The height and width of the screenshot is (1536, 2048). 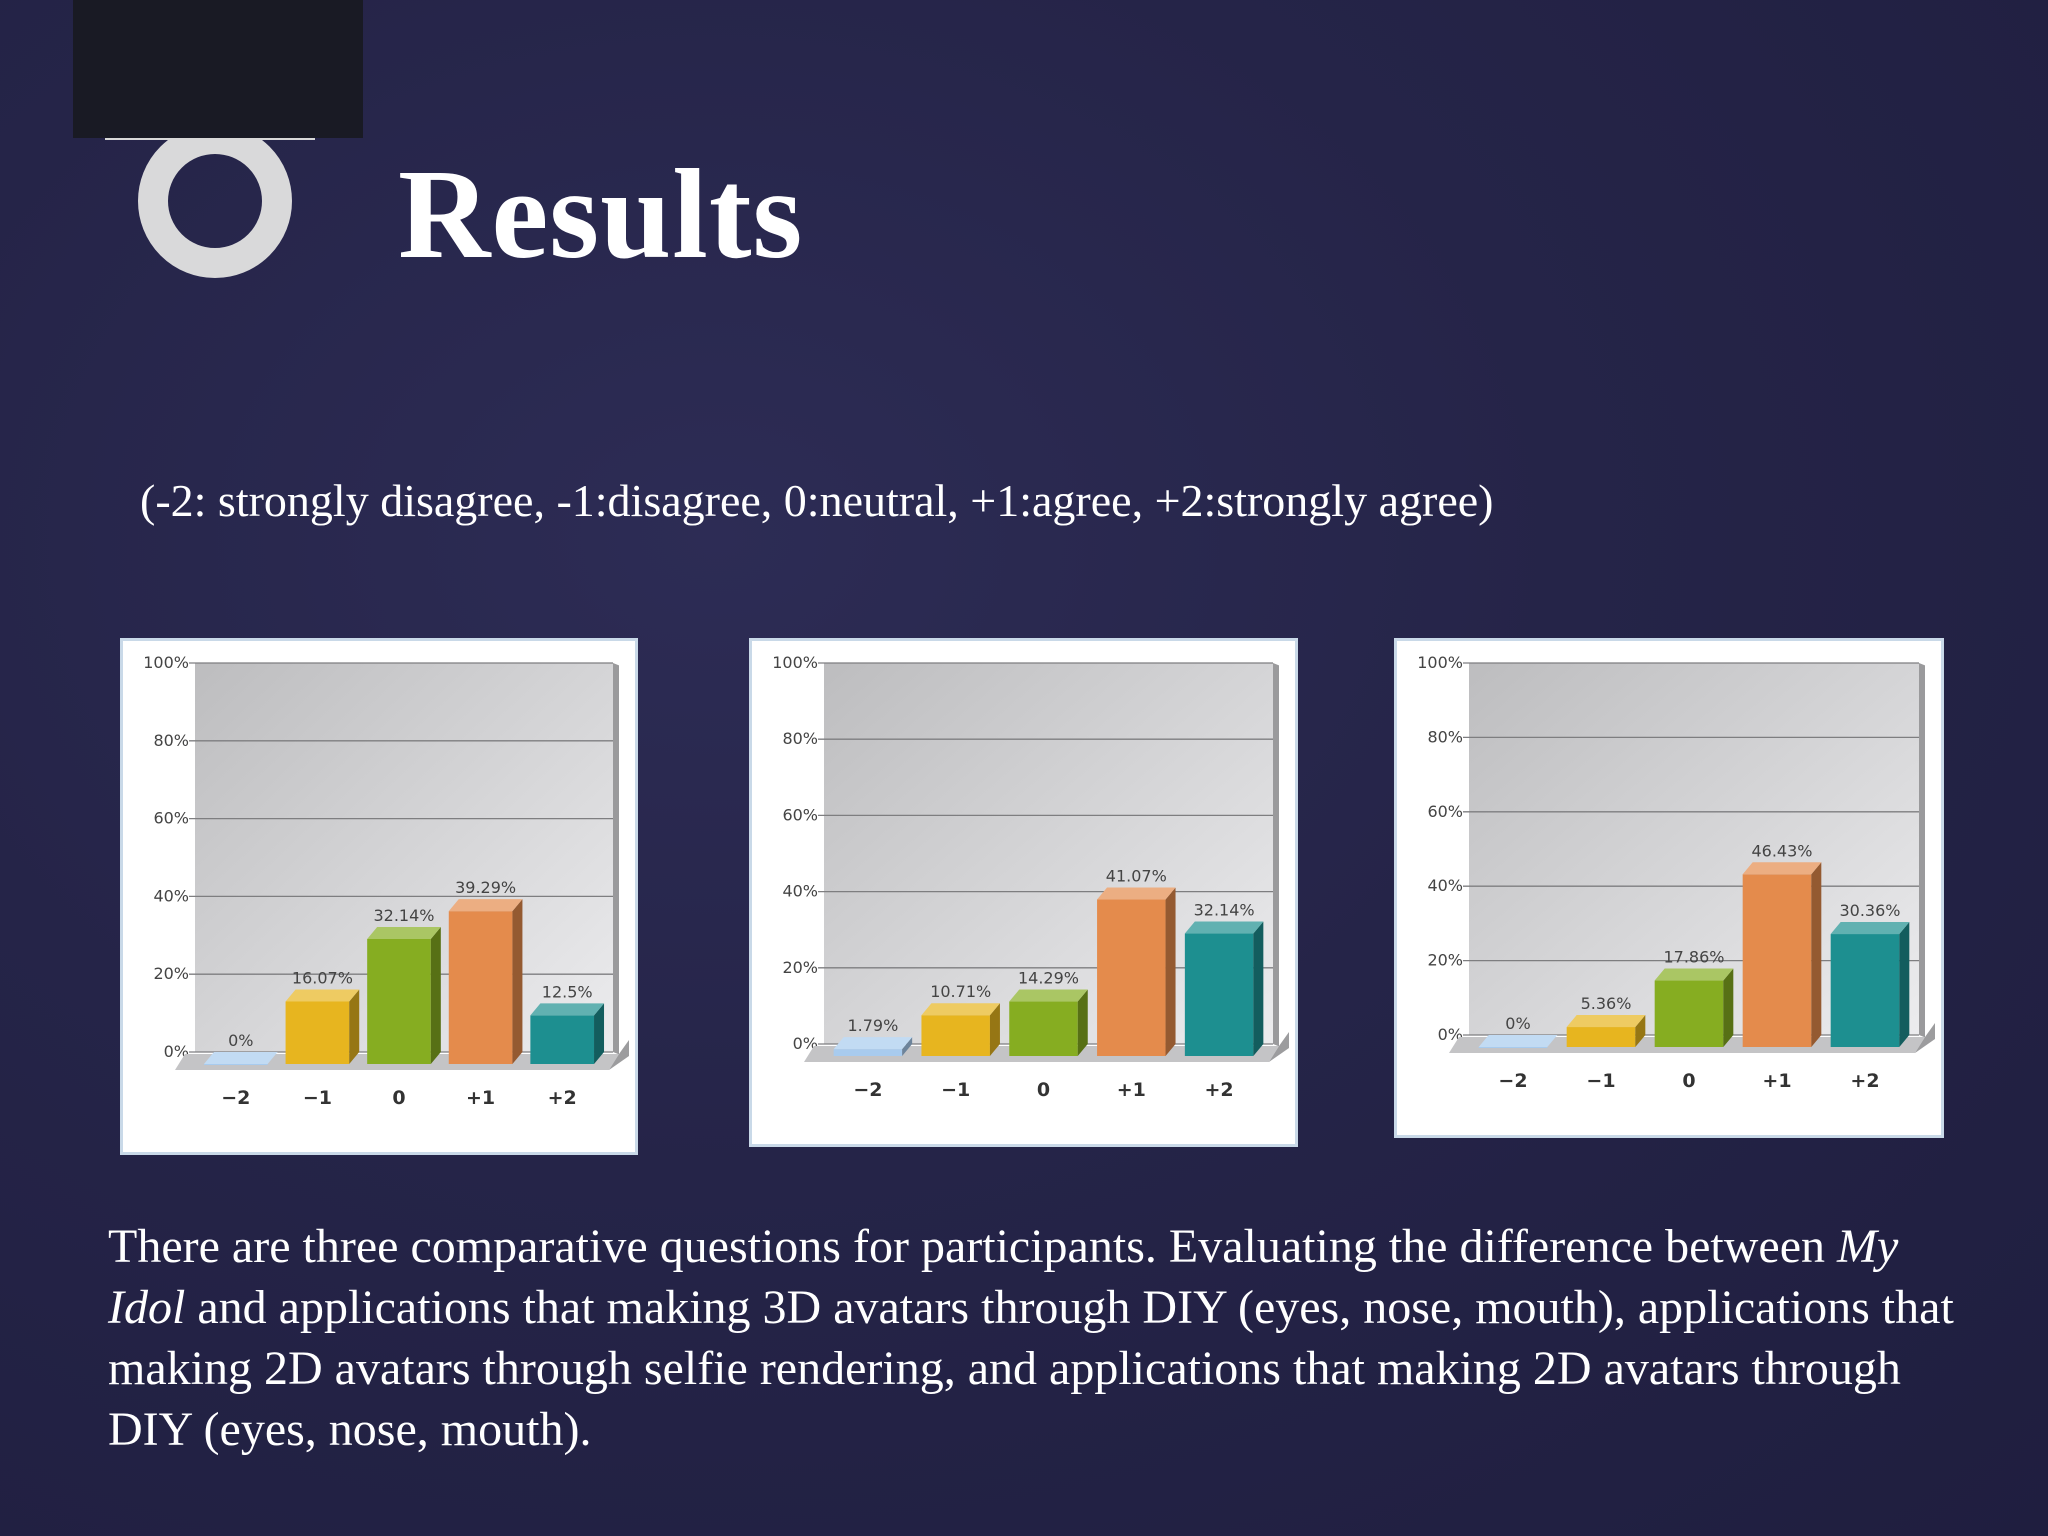 What do you see at coordinates (215, 209) in the screenshot?
I see `ring-icon` at bounding box center [215, 209].